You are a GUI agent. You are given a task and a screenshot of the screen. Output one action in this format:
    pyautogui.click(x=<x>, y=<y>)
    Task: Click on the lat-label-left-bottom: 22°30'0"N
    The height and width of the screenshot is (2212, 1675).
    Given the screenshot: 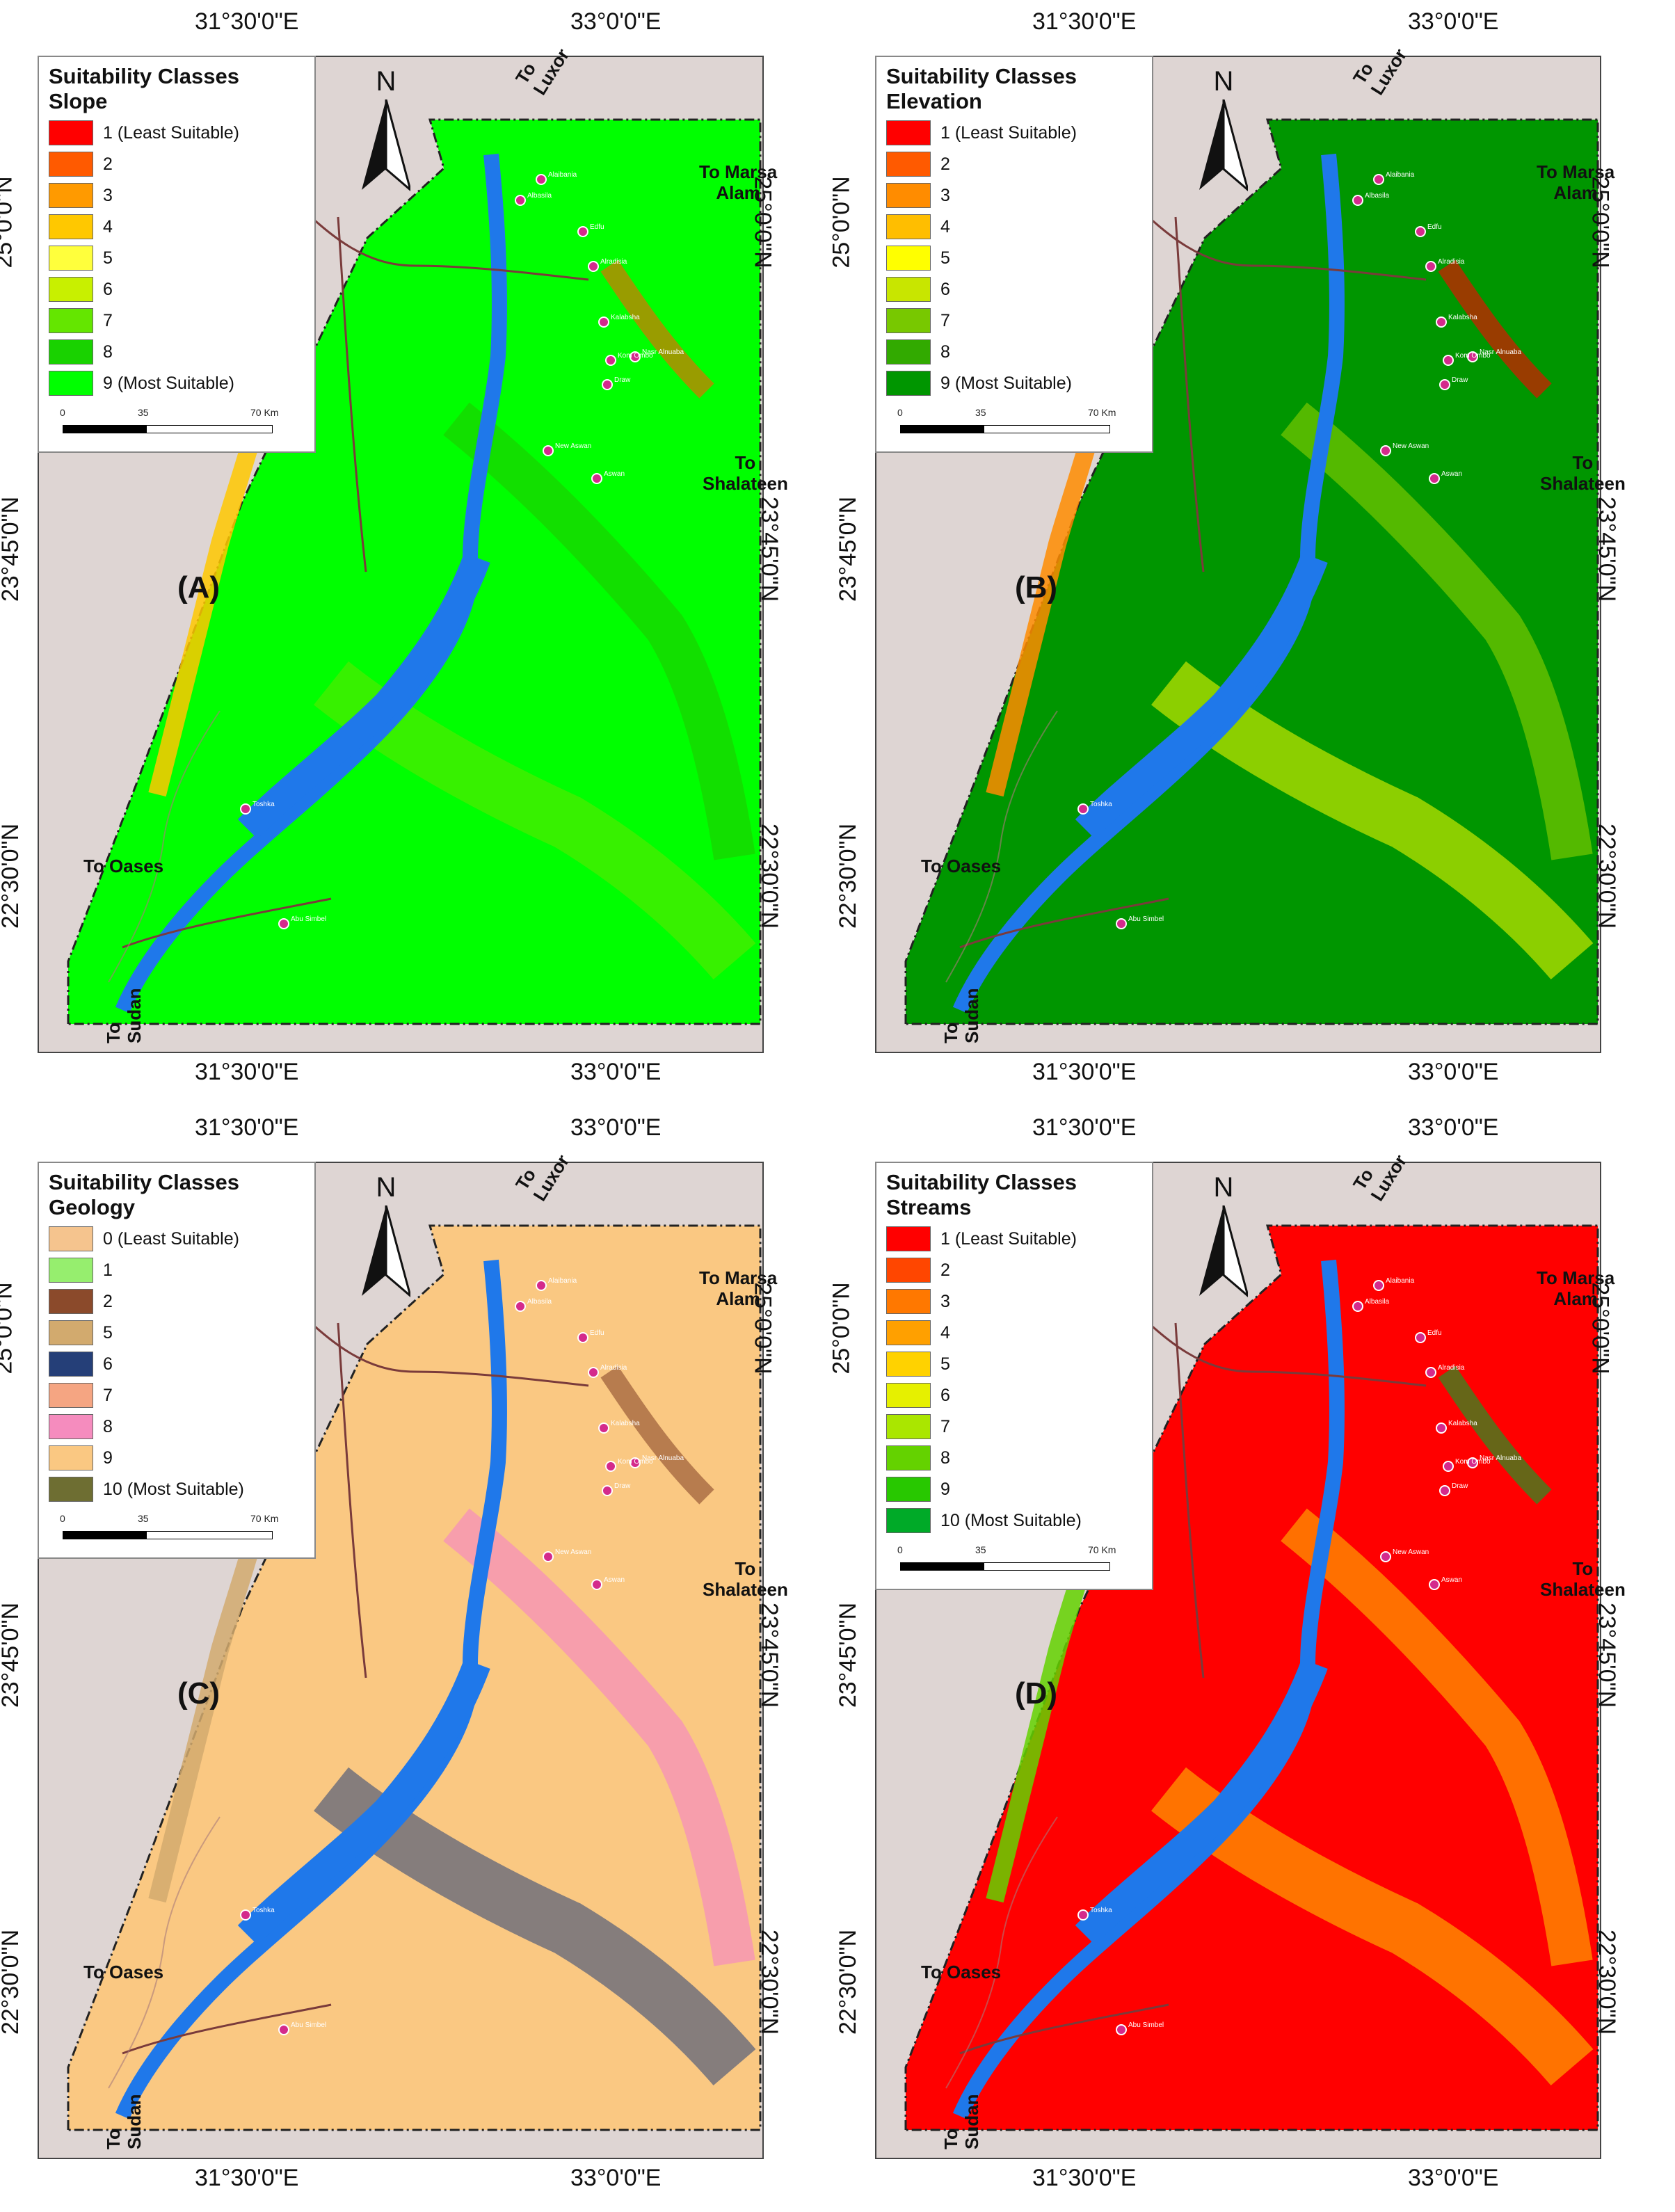 What is the action you would take?
    pyautogui.click(x=848, y=876)
    